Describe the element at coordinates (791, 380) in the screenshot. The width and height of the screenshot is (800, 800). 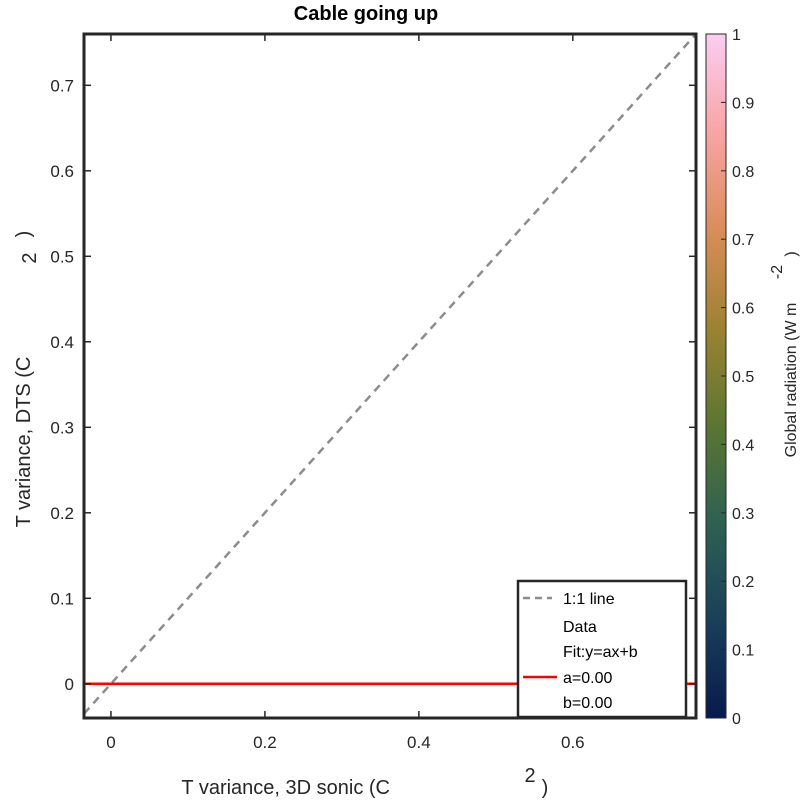
I see `colorbar-label: Global radiation (W m` at that location.